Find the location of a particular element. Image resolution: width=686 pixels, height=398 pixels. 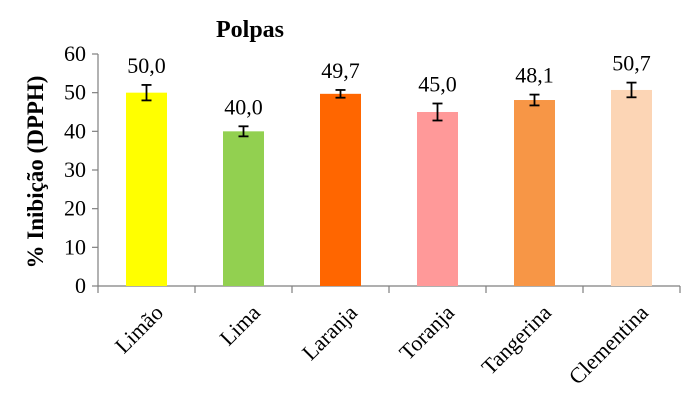

category-label: Tangerina is located at coordinates (516, 340).